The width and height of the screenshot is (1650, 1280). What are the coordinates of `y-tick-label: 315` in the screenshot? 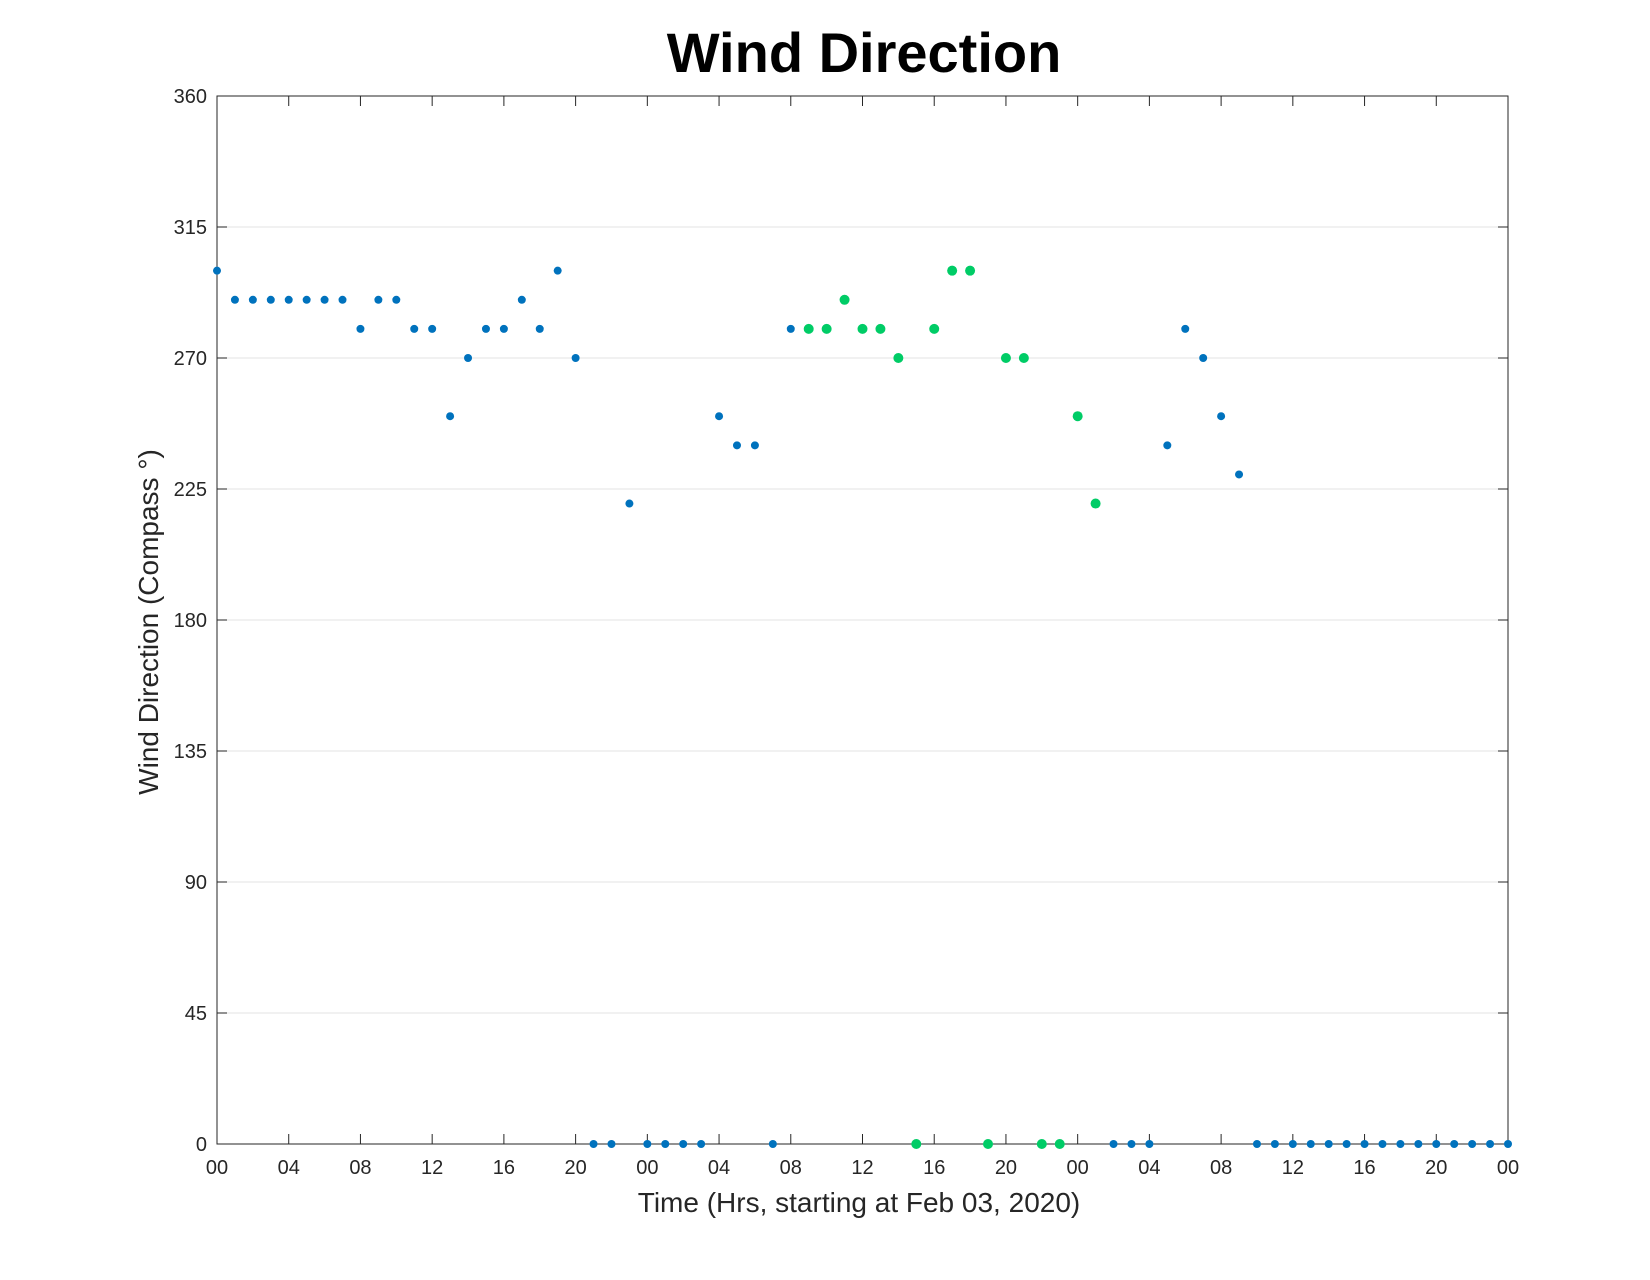 It's located at (190, 228).